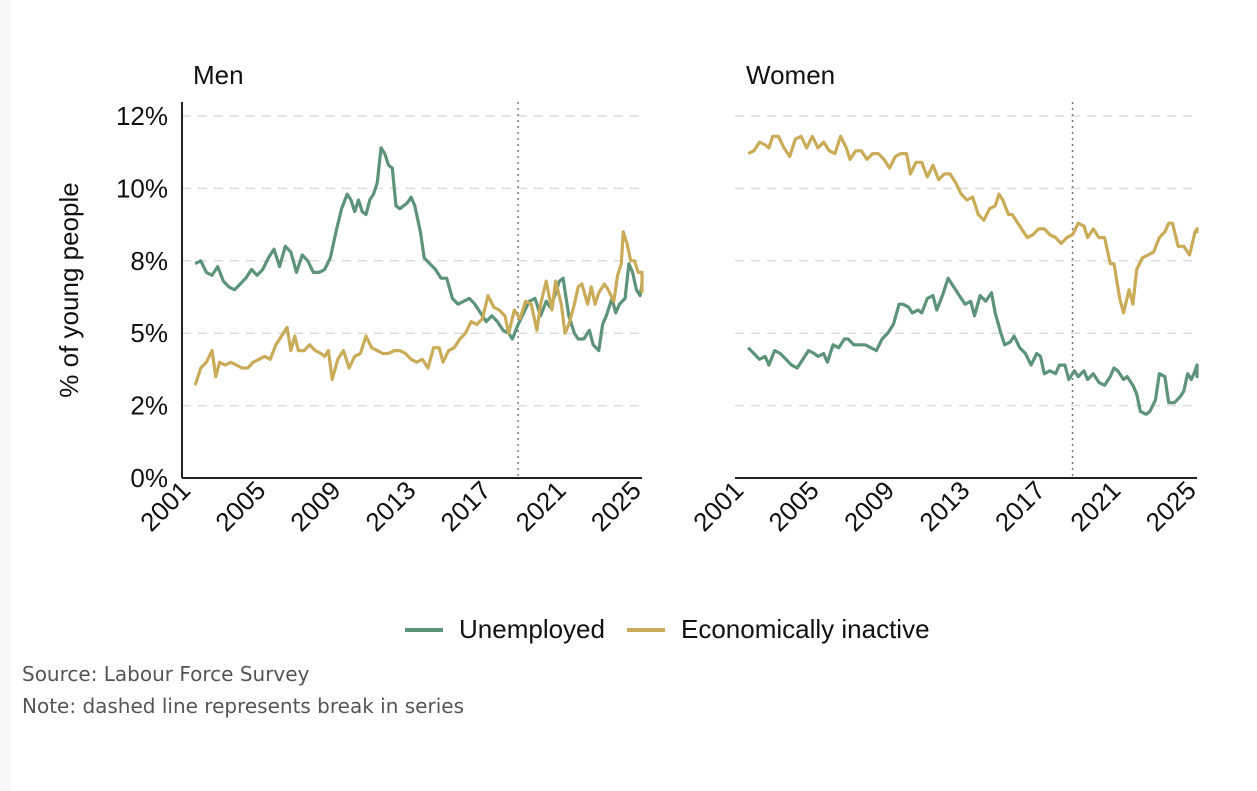  I want to click on y-tick-label: 12%, so click(142, 116).